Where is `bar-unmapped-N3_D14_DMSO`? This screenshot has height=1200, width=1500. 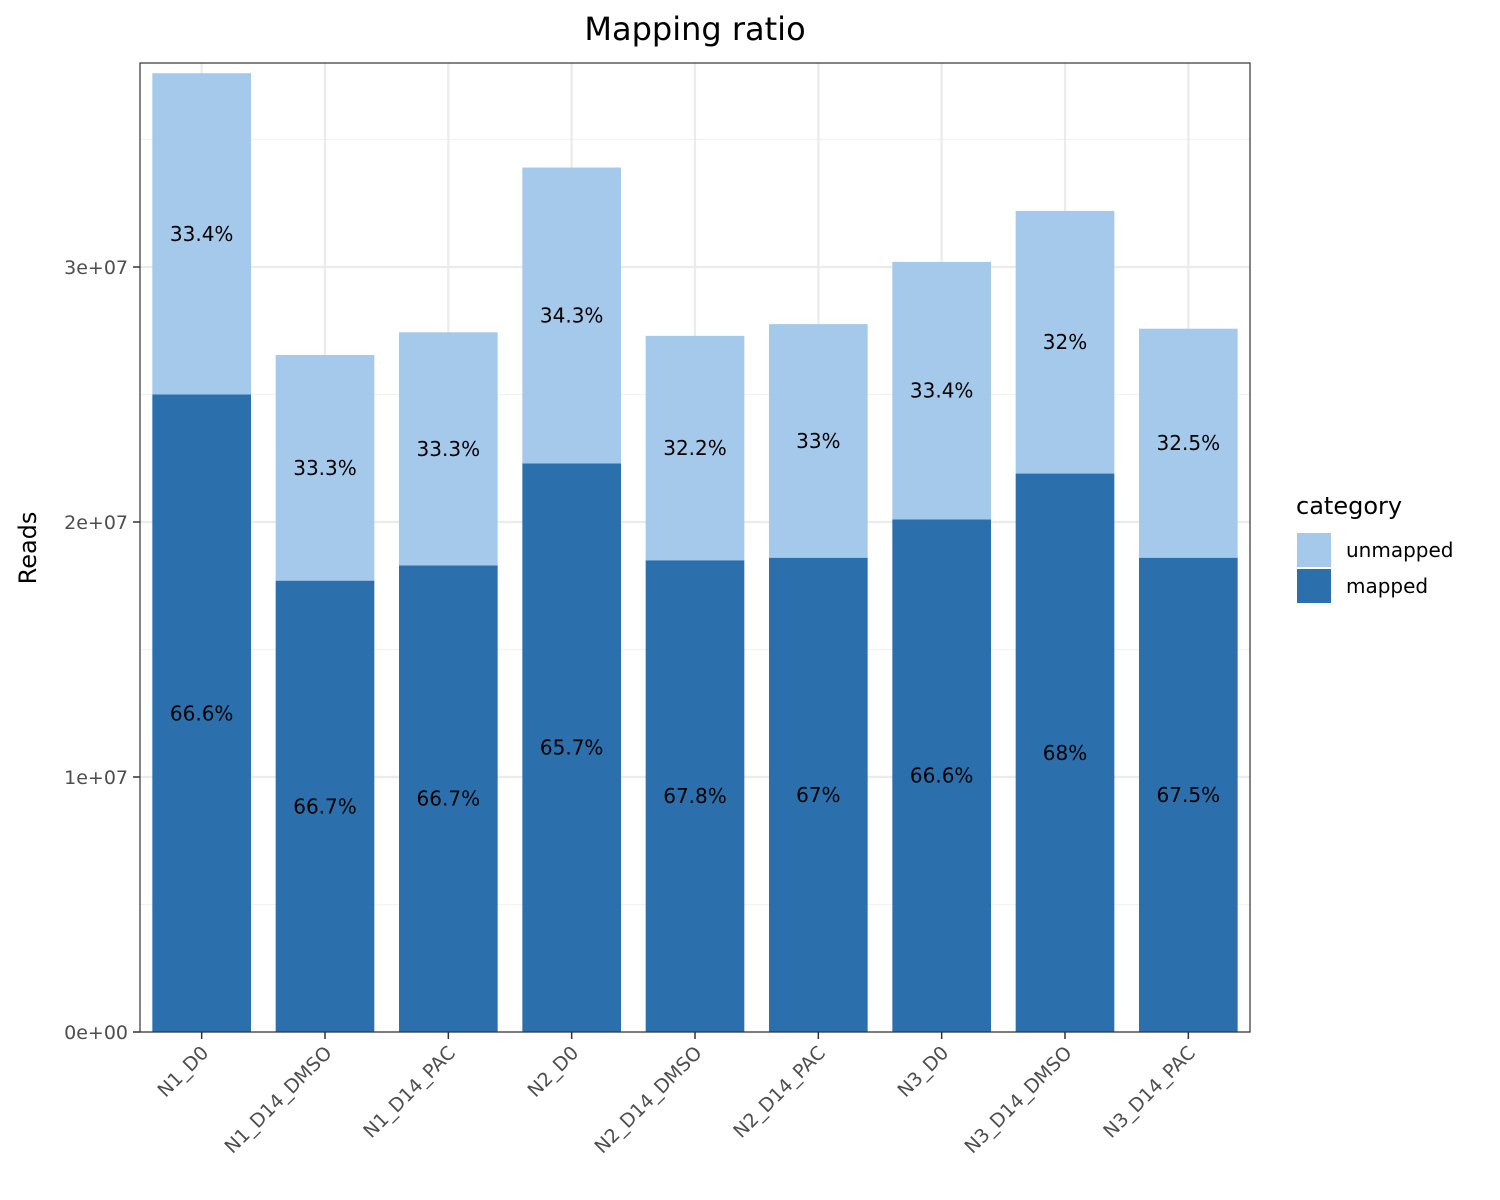 bar-unmapped-N3_D14_DMSO is located at coordinates (1065, 342).